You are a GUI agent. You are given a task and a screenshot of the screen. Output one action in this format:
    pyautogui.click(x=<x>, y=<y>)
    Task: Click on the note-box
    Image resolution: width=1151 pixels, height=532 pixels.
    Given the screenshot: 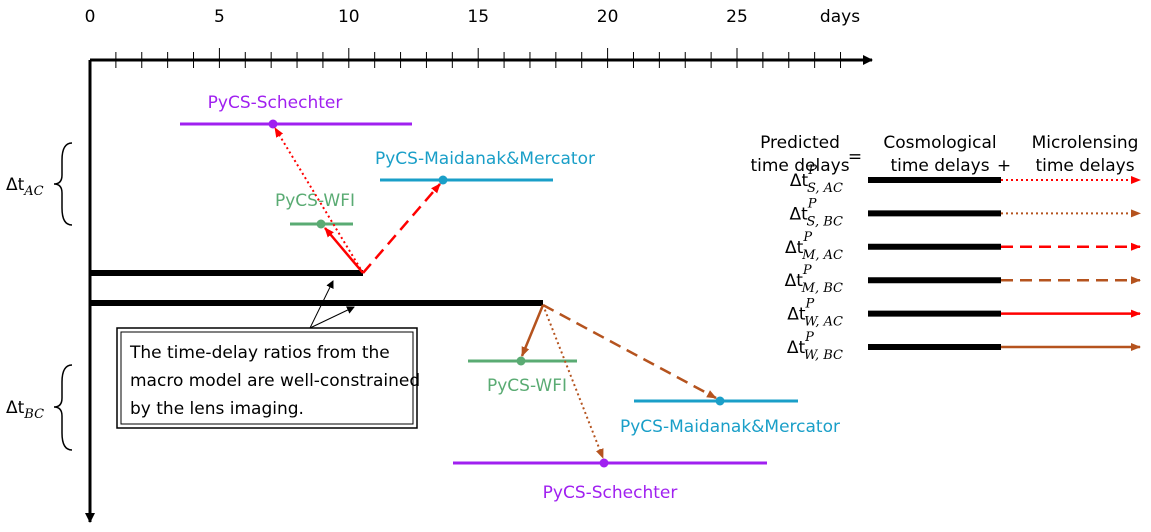 What is the action you would take?
    pyautogui.click(x=267, y=378)
    